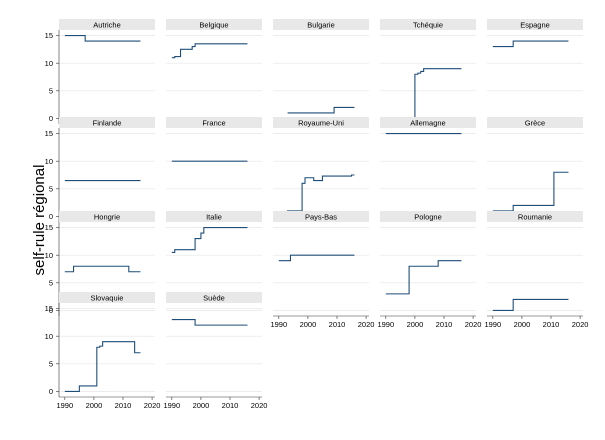 Image resolution: width=605 pixels, height=440 pixels. What do you see at coordinates (321, 167) in the screenshot?
I see `panel: Royaume-Uni` at bounding box center [321, 167].